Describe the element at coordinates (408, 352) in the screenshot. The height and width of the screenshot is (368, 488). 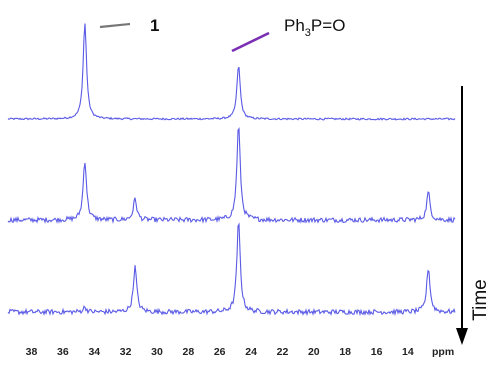
I see `x-tick-label: 14` at that location.